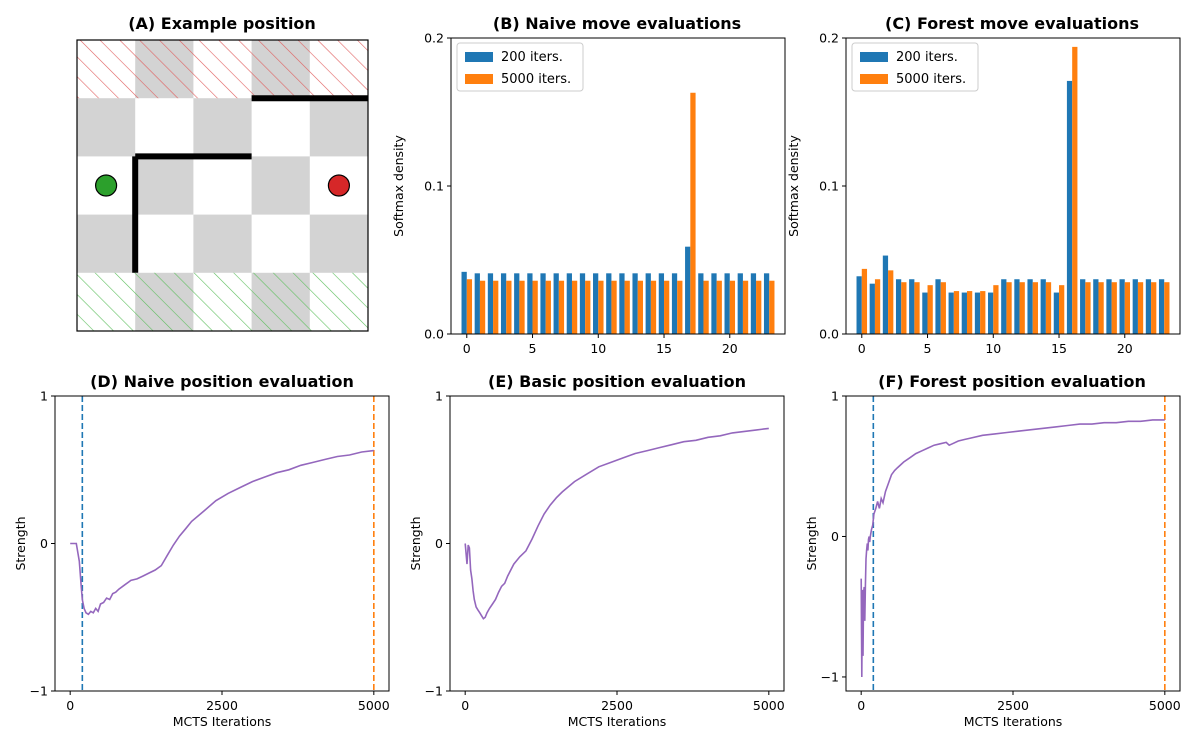 The width and height of the screenshot is (1200, 750). What do you see at coordinates (829, 38) in the screenshot?
I see `y-tick-label: 0.2` at bounding box center [829, 38].